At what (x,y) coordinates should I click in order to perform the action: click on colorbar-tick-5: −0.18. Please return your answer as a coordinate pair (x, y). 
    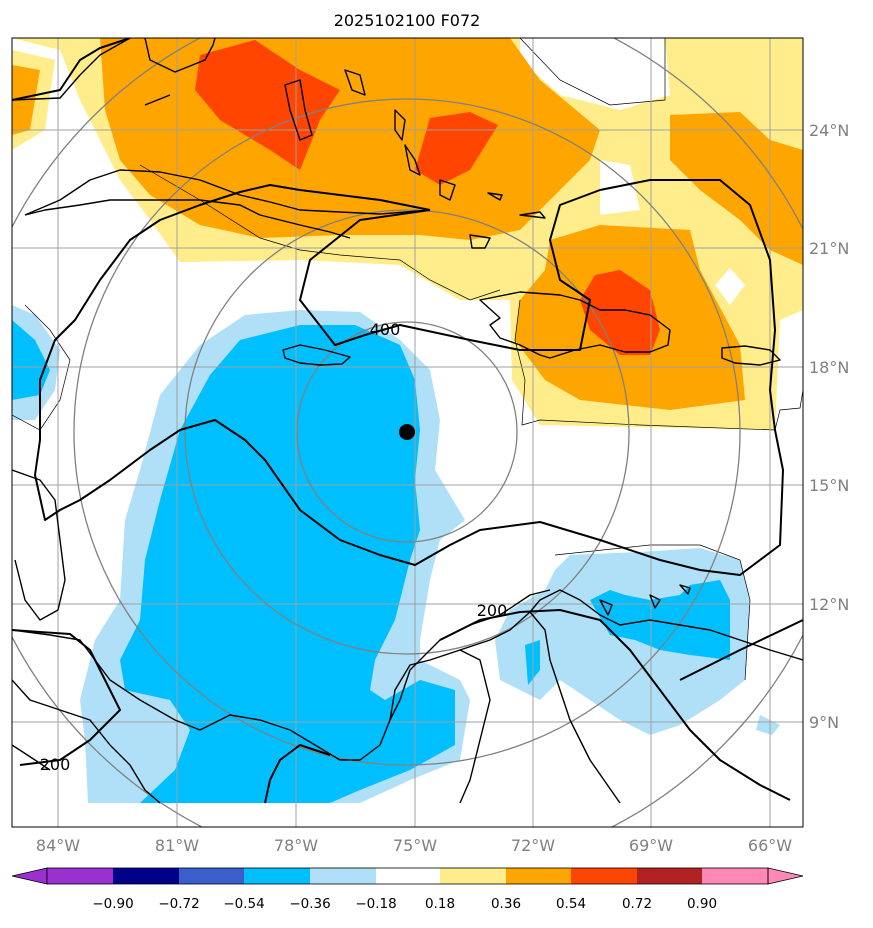
    Looking at the image, I should click on (375, 904).